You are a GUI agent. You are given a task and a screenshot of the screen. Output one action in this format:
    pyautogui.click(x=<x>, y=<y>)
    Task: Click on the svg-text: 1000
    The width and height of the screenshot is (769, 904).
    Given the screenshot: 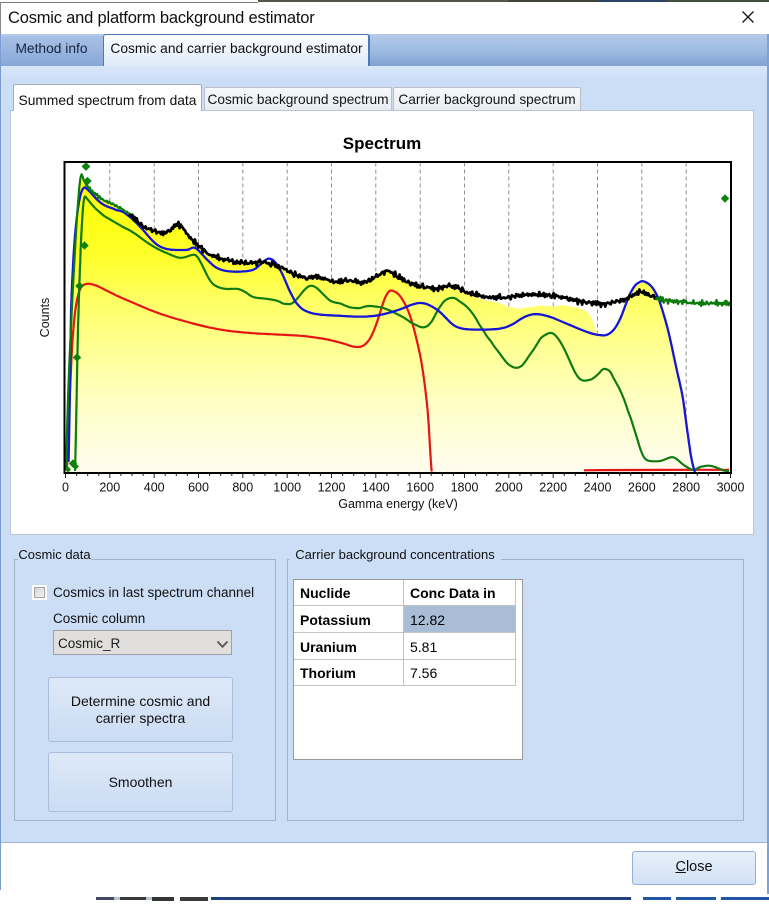 What is the action you would take?
    pyautogui.click(x=287, y=488)
    